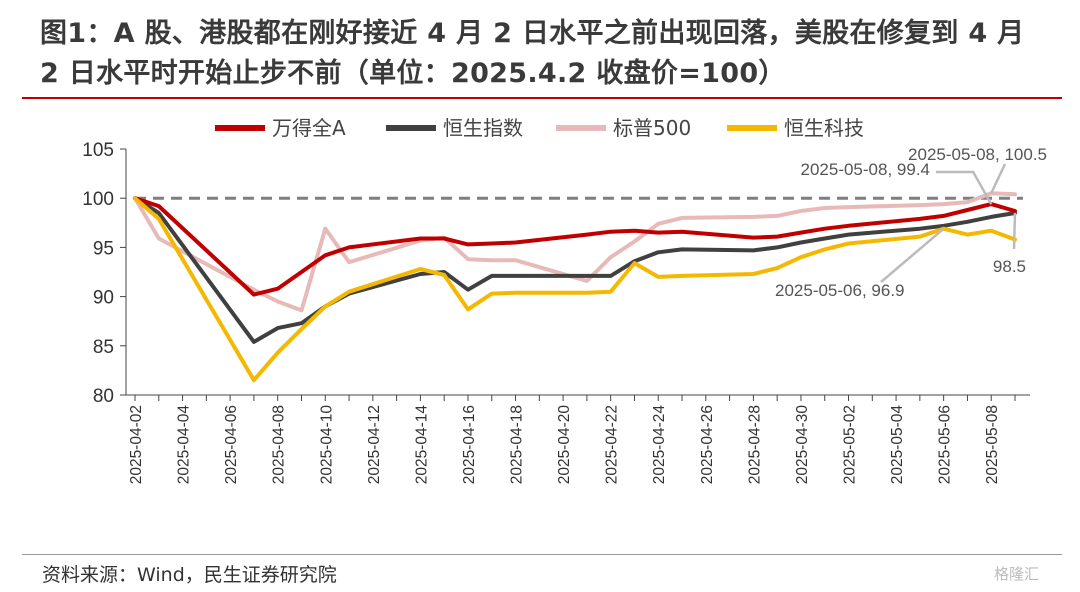 Image resolution: width=1080 pixels, height=592 pixels. Describe the element at coordinates (231, 444) in the screenshot. I see `x-tick-label: 2025-04-06` at that location.